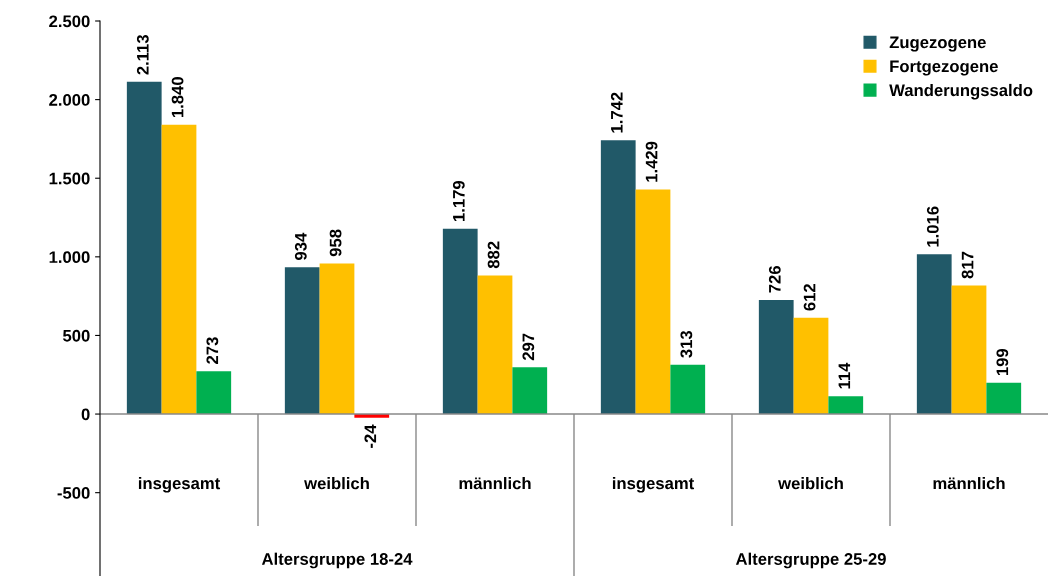 The width and height of the screenshot is (1055, 576). I want to click on y-tick-label: 2.000, so click(69, 100).